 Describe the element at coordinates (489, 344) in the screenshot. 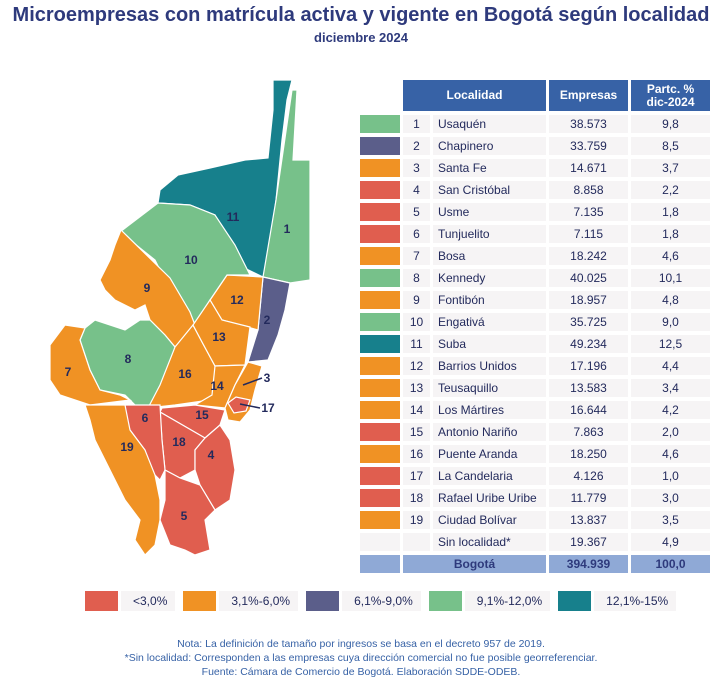

I see `localidad-name: Suba` at that location.